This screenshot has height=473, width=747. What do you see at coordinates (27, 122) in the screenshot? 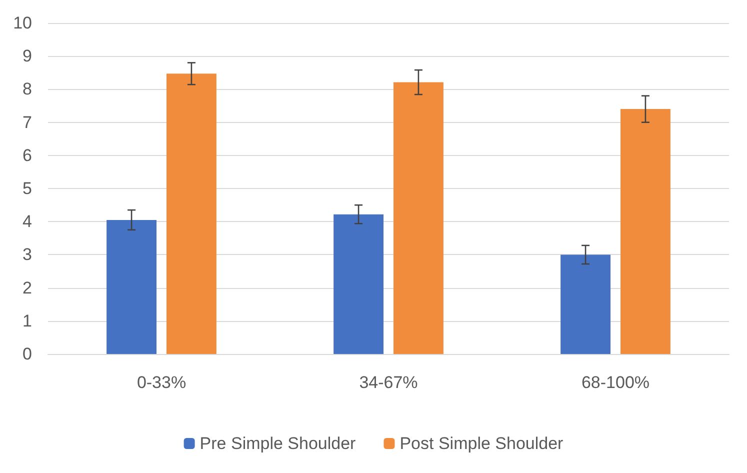
I see `y-tick-label: 7` at bounding box center [27, 122].